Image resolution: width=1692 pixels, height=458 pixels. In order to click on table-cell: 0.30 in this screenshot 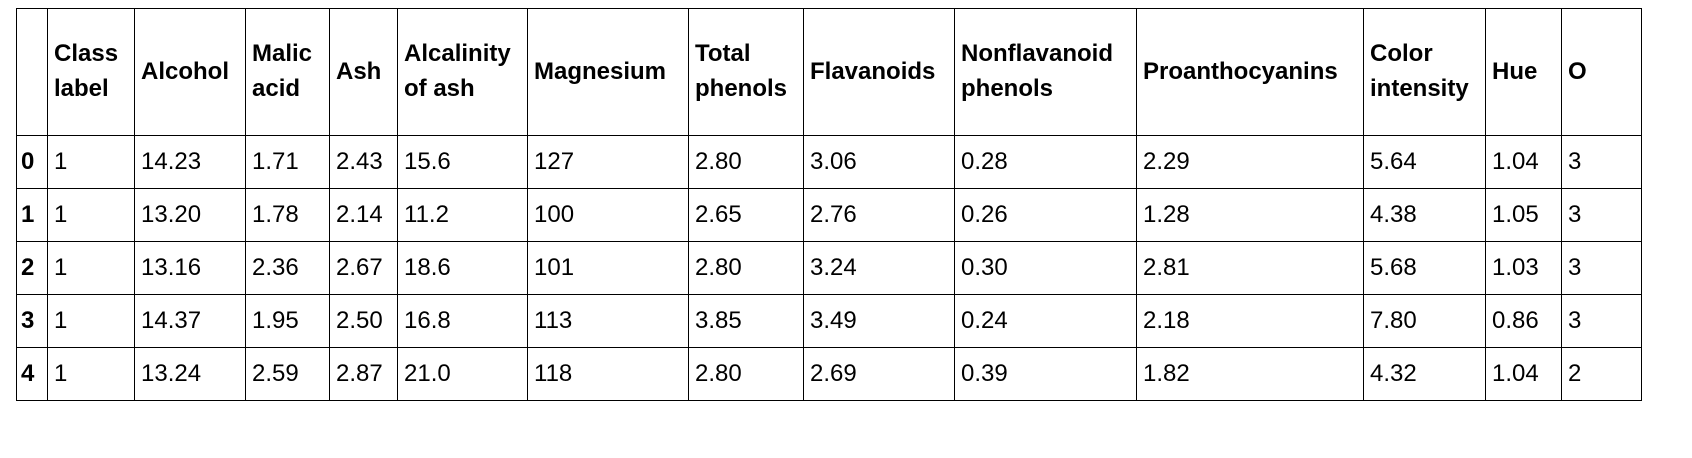, I will do `click(1045, 268)`.